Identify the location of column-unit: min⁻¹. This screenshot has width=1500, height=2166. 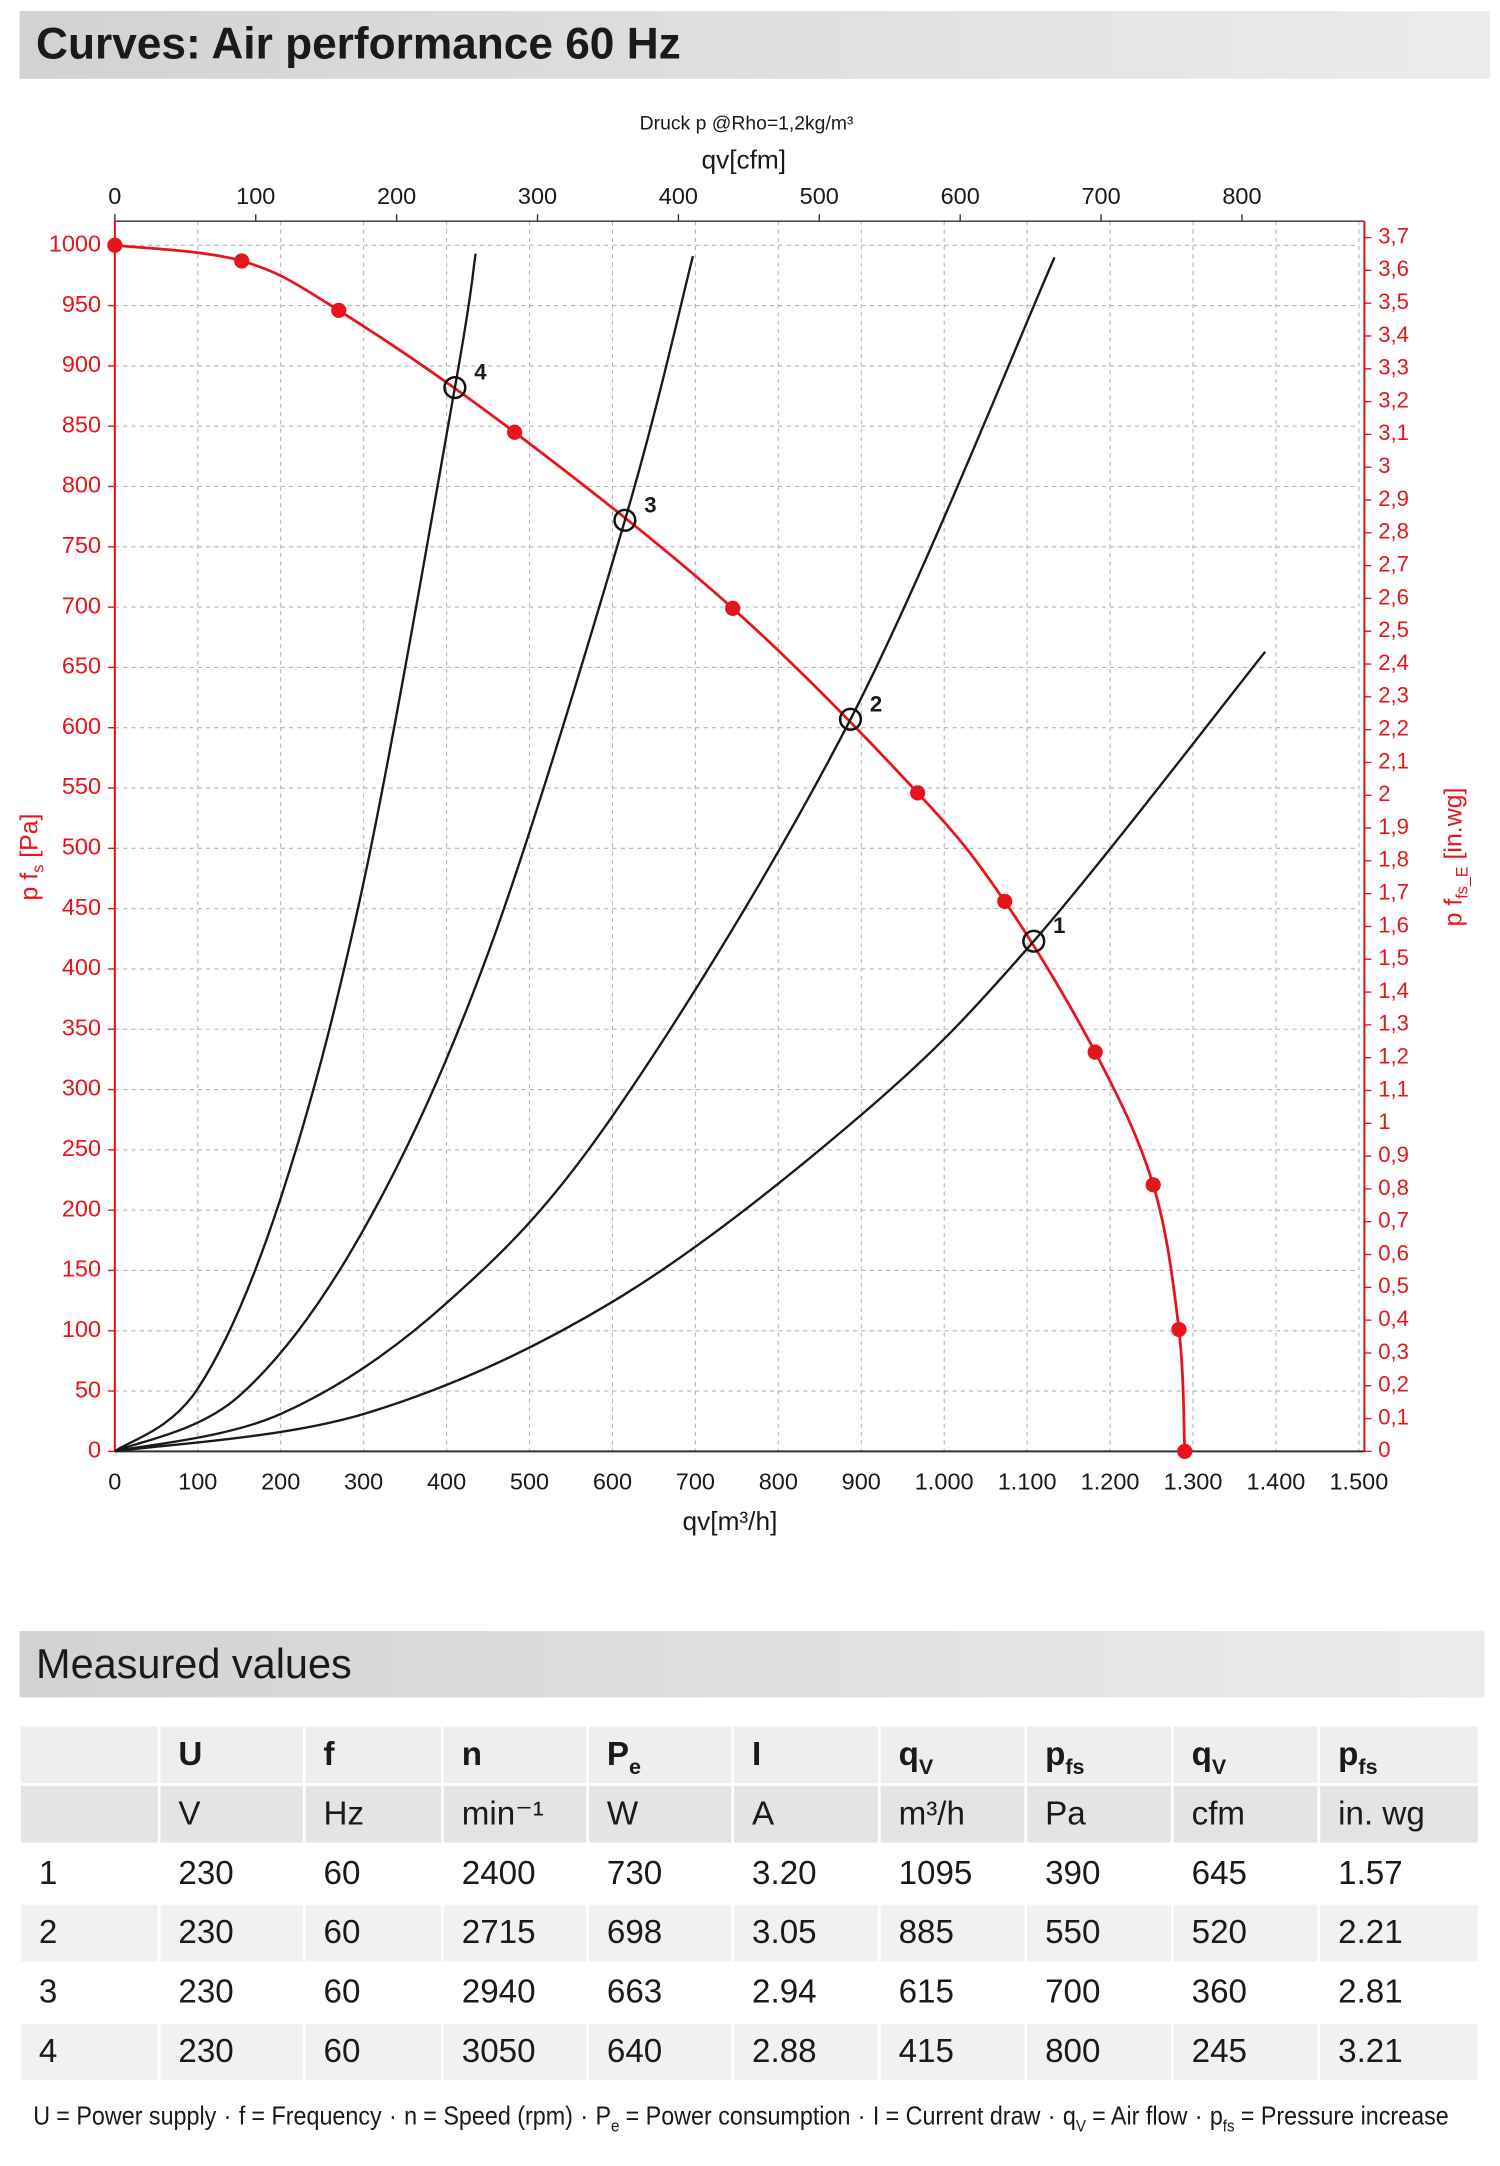
(503, 1813).